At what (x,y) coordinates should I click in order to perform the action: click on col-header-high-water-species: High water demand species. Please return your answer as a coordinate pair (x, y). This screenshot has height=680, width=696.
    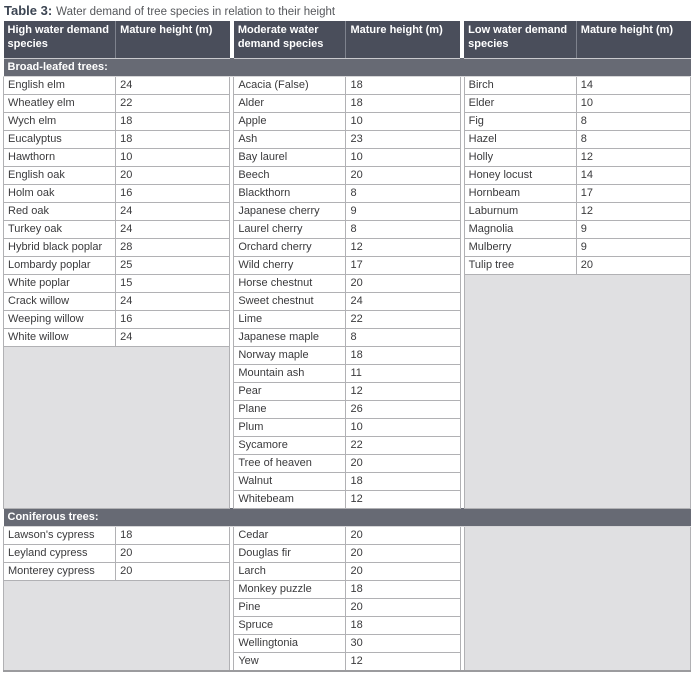
    Looking at the image, I should click on (59, 40).